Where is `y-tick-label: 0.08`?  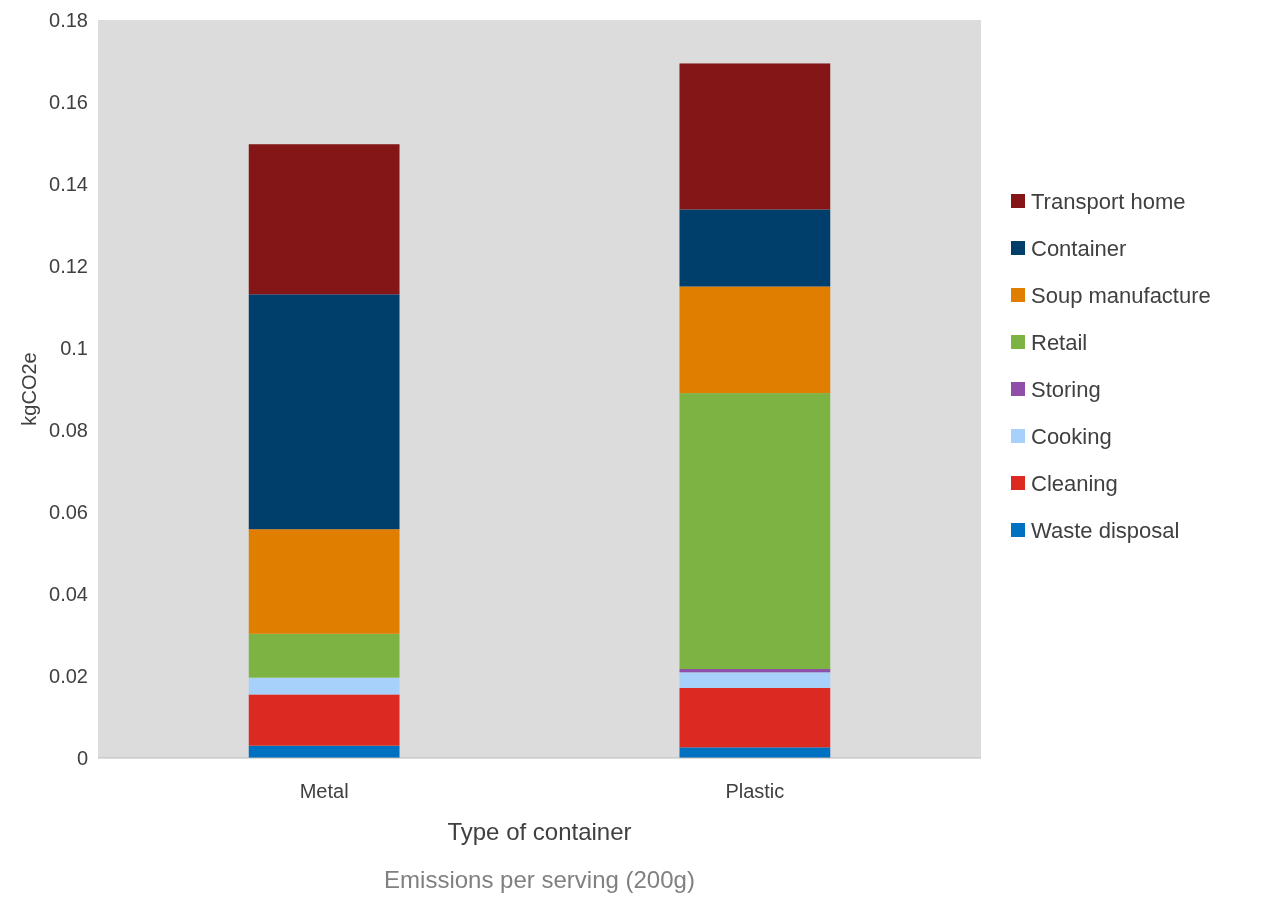
y-tick-label: 0.08 is located at coordinates (68, 430).